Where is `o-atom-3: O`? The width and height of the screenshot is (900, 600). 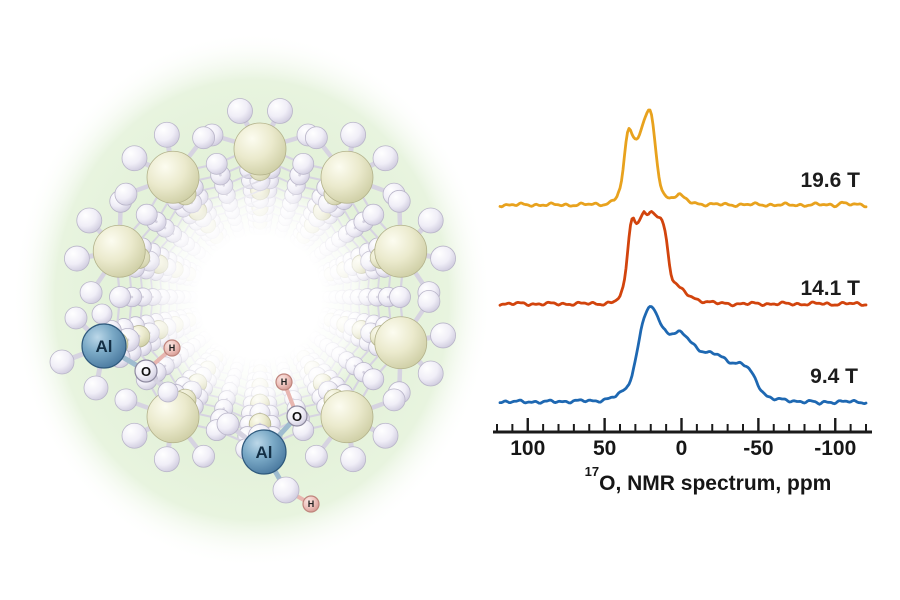
o-atom-3: O is located at coordinates (297, 416).